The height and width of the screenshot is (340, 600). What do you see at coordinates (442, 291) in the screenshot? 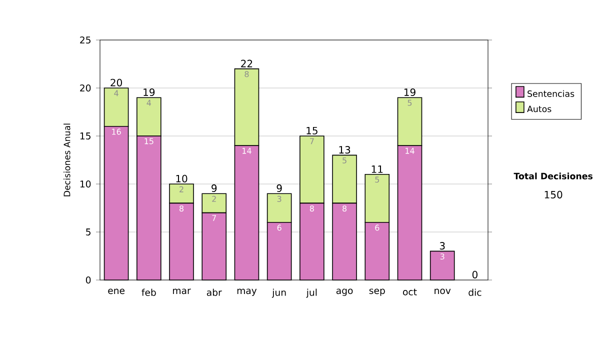
I see `x-tick-label: nov` at bounding box center [442, 291].